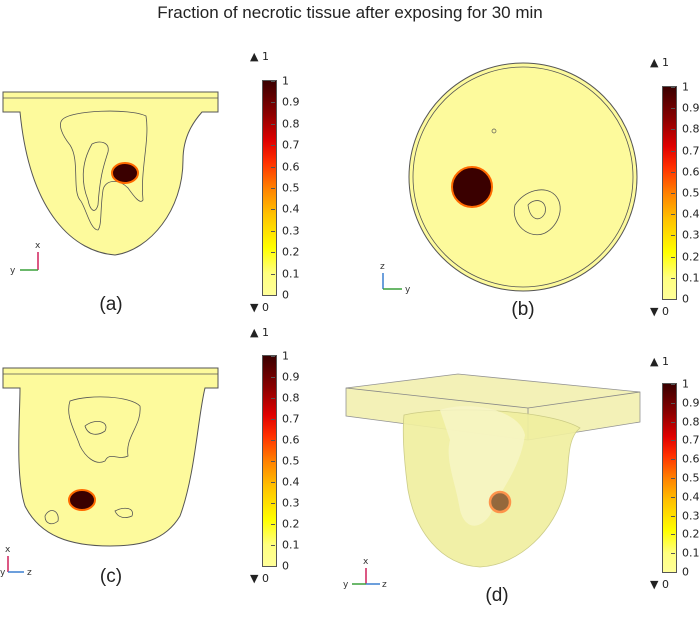 This screenshot has width=700, height=617. What do you see at coordinates (111, 304) in the screenshot?
I see `panel-label-a: (a)` at bounding box center [111, 304].